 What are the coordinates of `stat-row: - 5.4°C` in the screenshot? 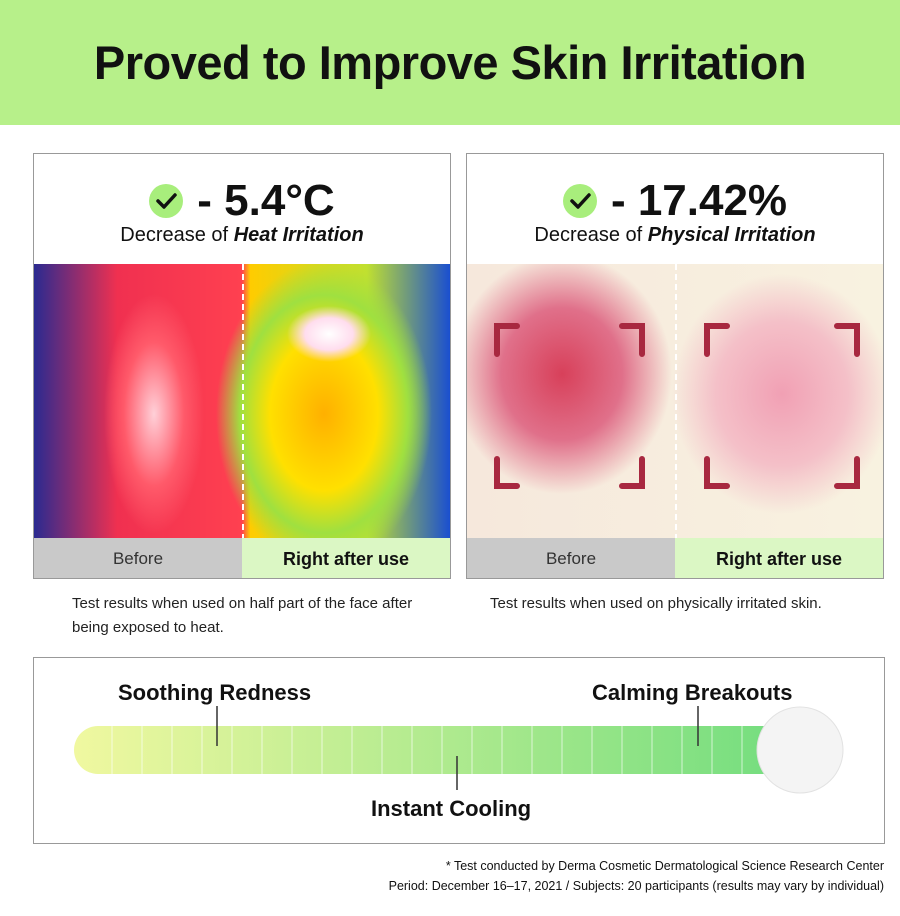 It's located at (242, 201).